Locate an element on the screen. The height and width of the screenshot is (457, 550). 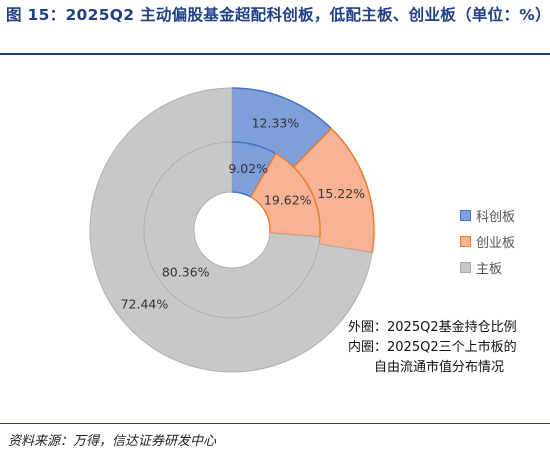
legend-item-main-board: 主板 is located at coordinates (487, 267).